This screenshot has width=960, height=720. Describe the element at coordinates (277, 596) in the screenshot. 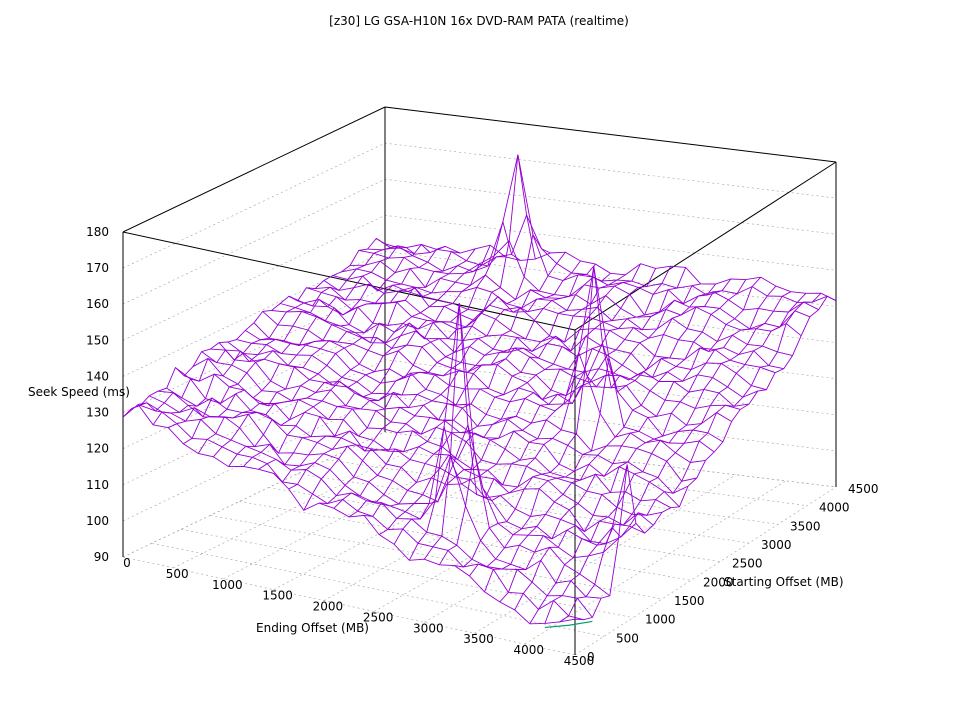

I see `x-tick-label: 1500` at that location.